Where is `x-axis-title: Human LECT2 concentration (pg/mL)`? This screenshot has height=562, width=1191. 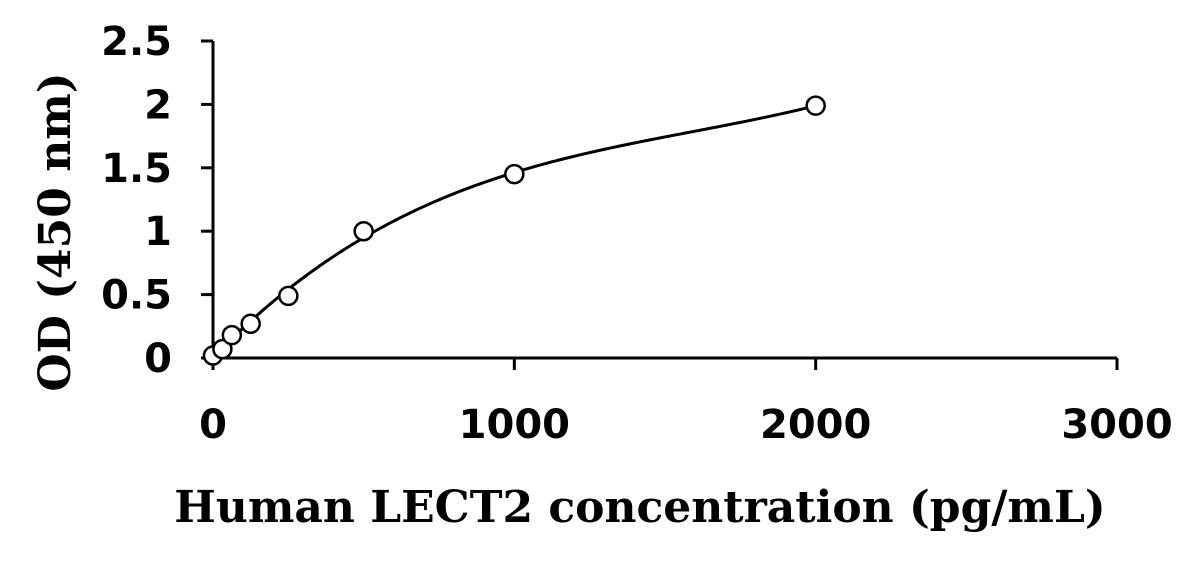 x-axis-title: Human LECT2 concentration (pg/mL) is located at coordinates (639, 507).